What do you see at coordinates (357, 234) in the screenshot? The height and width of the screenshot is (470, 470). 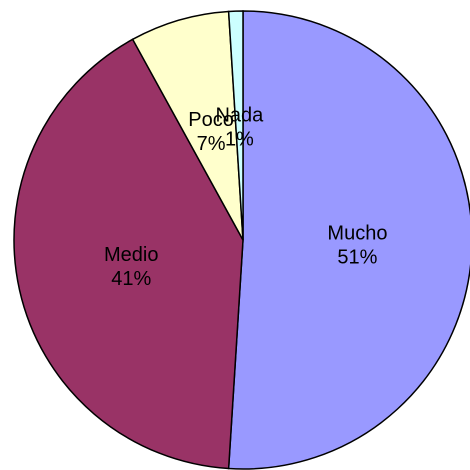 I see `category-label: Mucho` at bounding box center [357, 234].